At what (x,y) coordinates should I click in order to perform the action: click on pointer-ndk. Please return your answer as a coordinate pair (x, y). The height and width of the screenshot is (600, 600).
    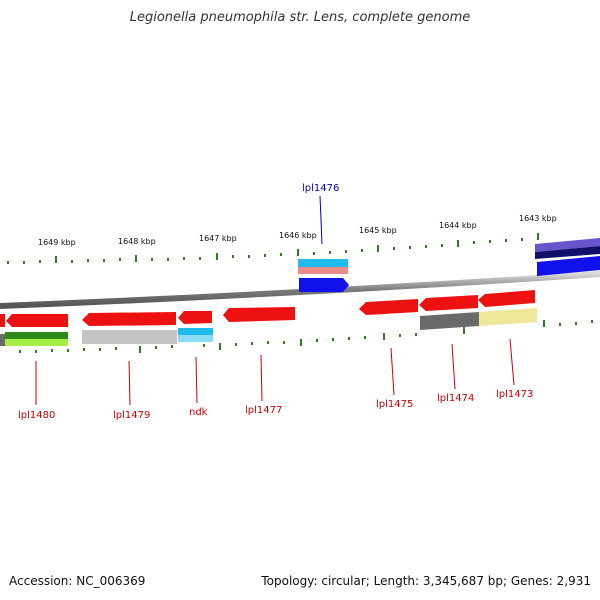
    Looking at the image, I should click on (196, 380).